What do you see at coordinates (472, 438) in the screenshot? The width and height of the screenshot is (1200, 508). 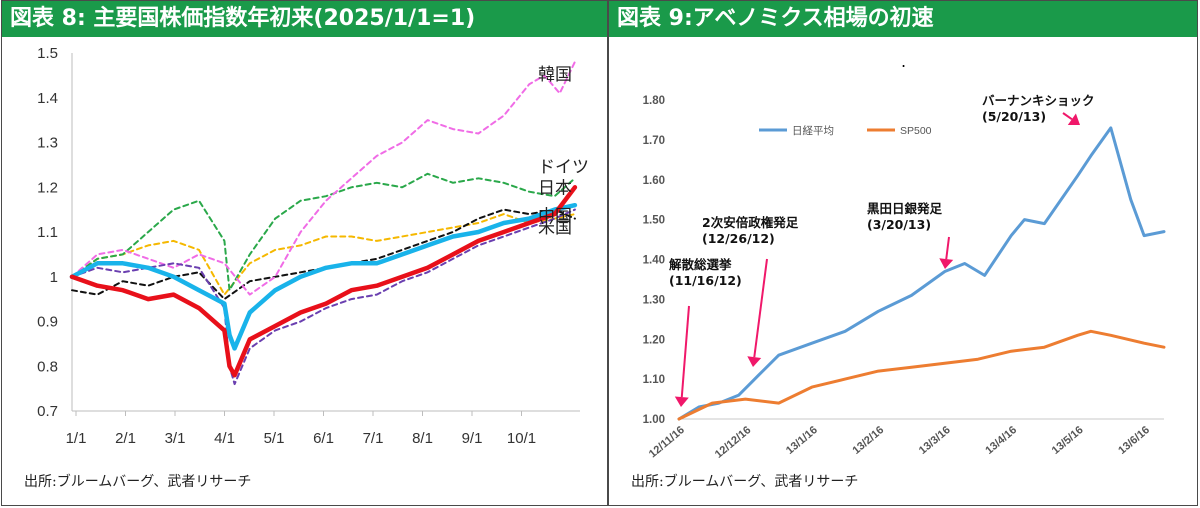 I see `left-x-tick-label: 9/1` at bounding box center [472, 438].